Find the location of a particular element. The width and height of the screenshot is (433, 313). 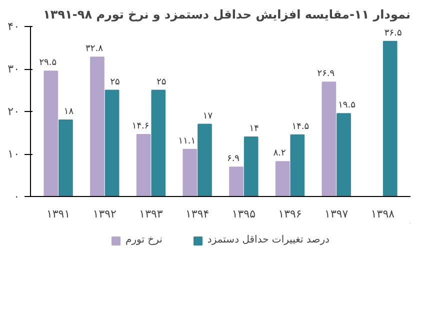

data-label: ۳۲.۸ is located at coordinates (95, 49).